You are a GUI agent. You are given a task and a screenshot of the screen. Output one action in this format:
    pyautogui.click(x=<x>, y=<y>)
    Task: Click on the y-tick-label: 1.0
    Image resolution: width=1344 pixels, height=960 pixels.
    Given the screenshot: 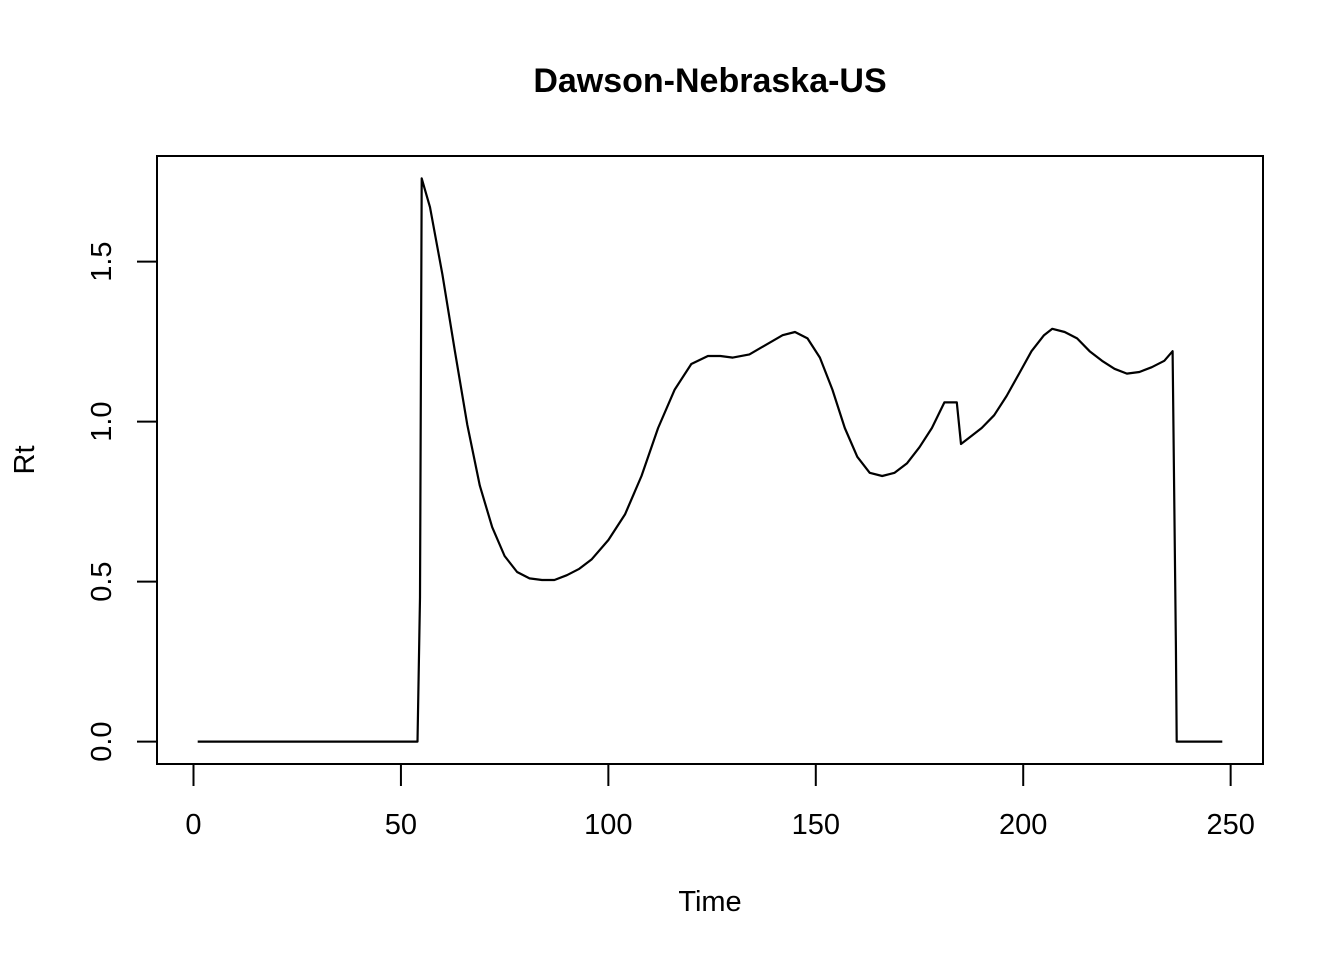 What is the action you would take?
    pyautogui.click(x=102, y=421)
    